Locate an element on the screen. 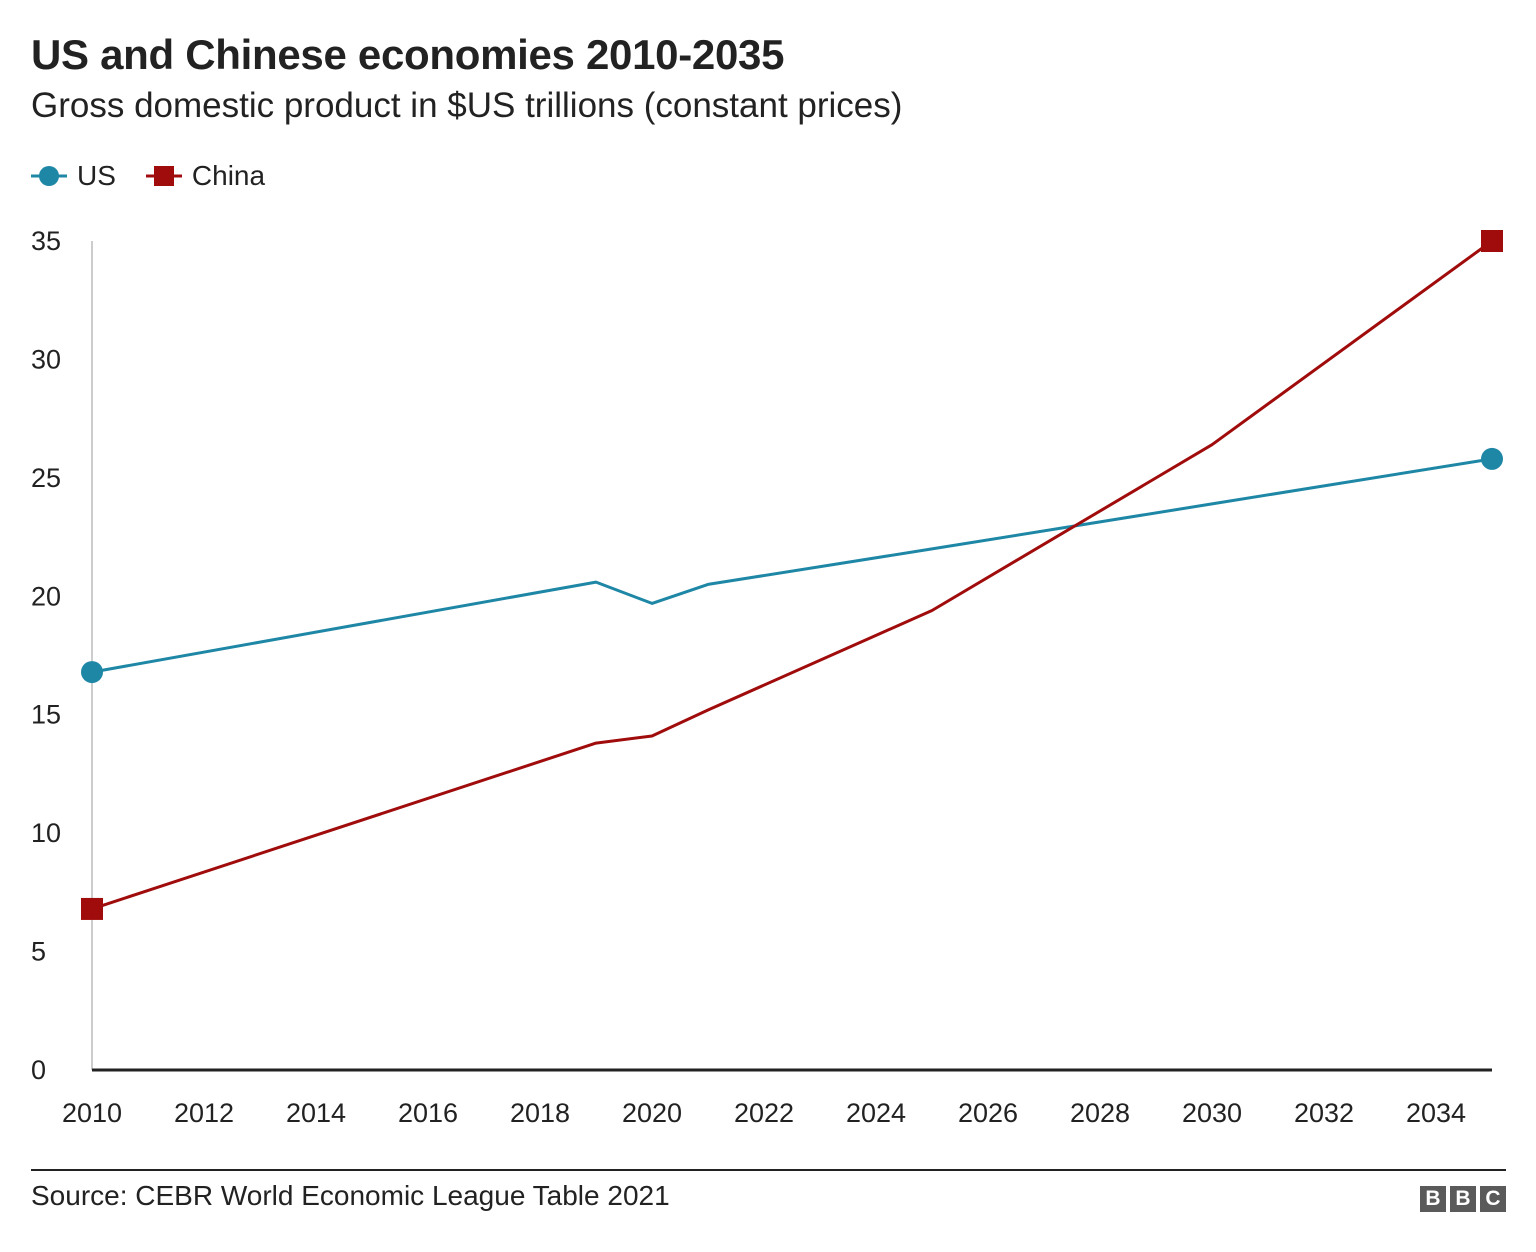  legend-key-china is located at coordinates (163, 176).